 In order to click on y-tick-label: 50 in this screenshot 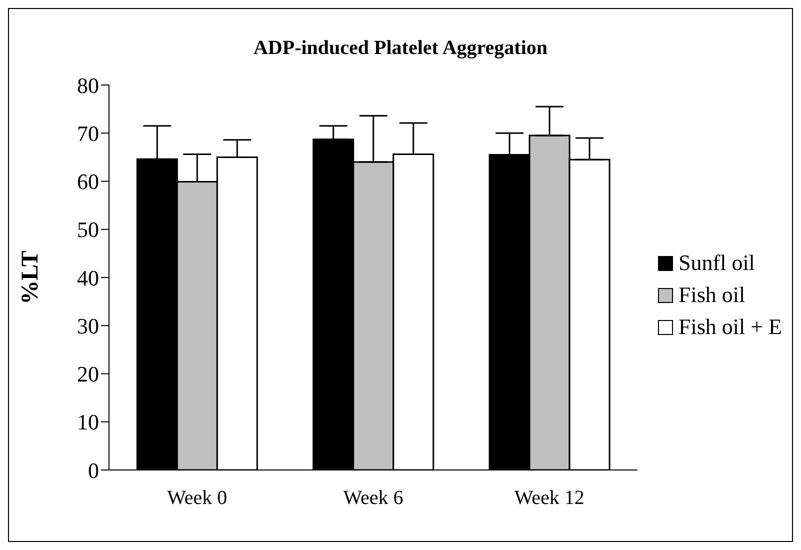, I will do `click(88, 229)`.